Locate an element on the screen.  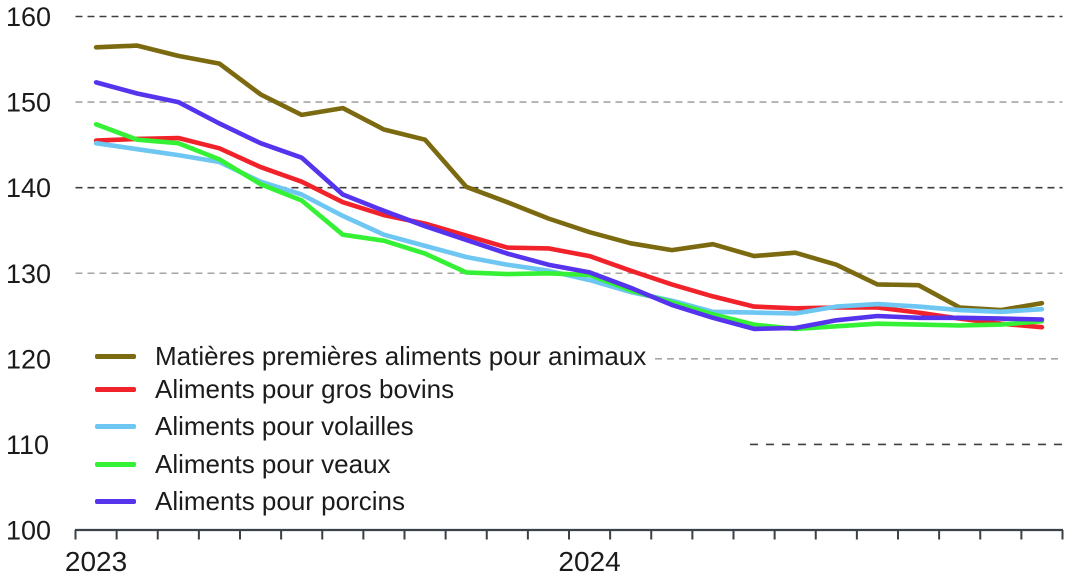
legend-label: Aliments pour veaux is located at coordinates (273, 463).